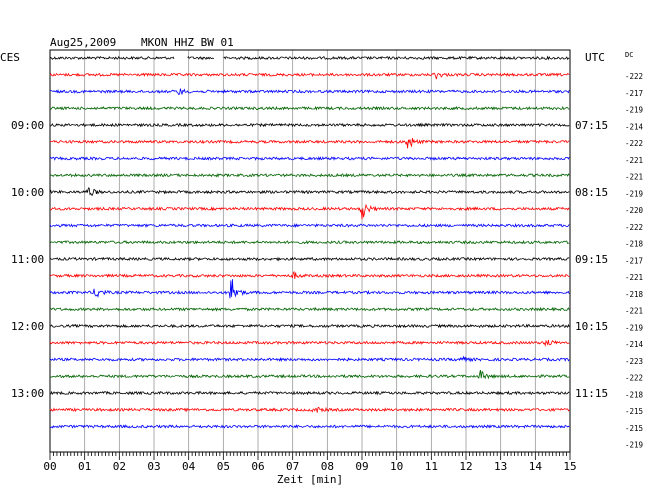 The height and width of the screenshot is (494, 650). I want to click on x-tick-label: 15, so click(569, 466).